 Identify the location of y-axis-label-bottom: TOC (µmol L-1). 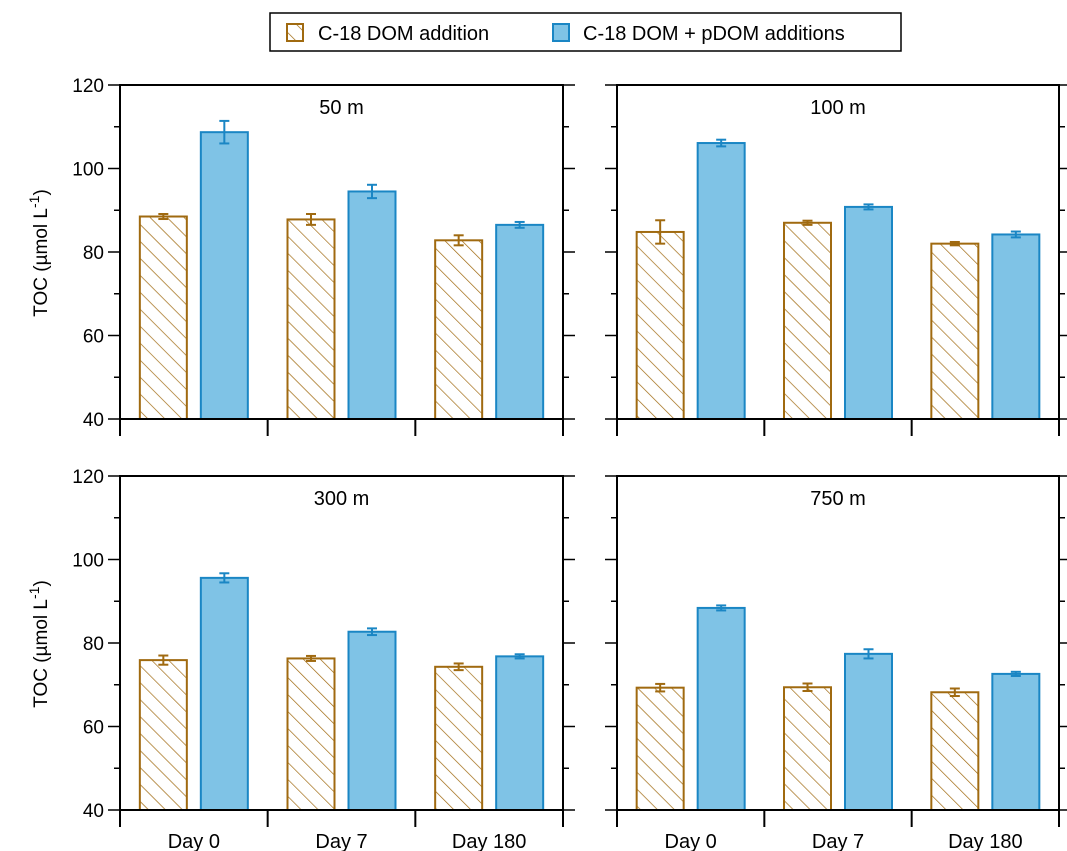
(39, 644).